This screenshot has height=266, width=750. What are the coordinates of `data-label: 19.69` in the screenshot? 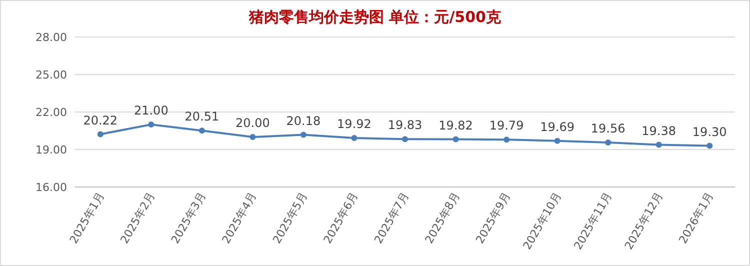 It's located at (557, 127).